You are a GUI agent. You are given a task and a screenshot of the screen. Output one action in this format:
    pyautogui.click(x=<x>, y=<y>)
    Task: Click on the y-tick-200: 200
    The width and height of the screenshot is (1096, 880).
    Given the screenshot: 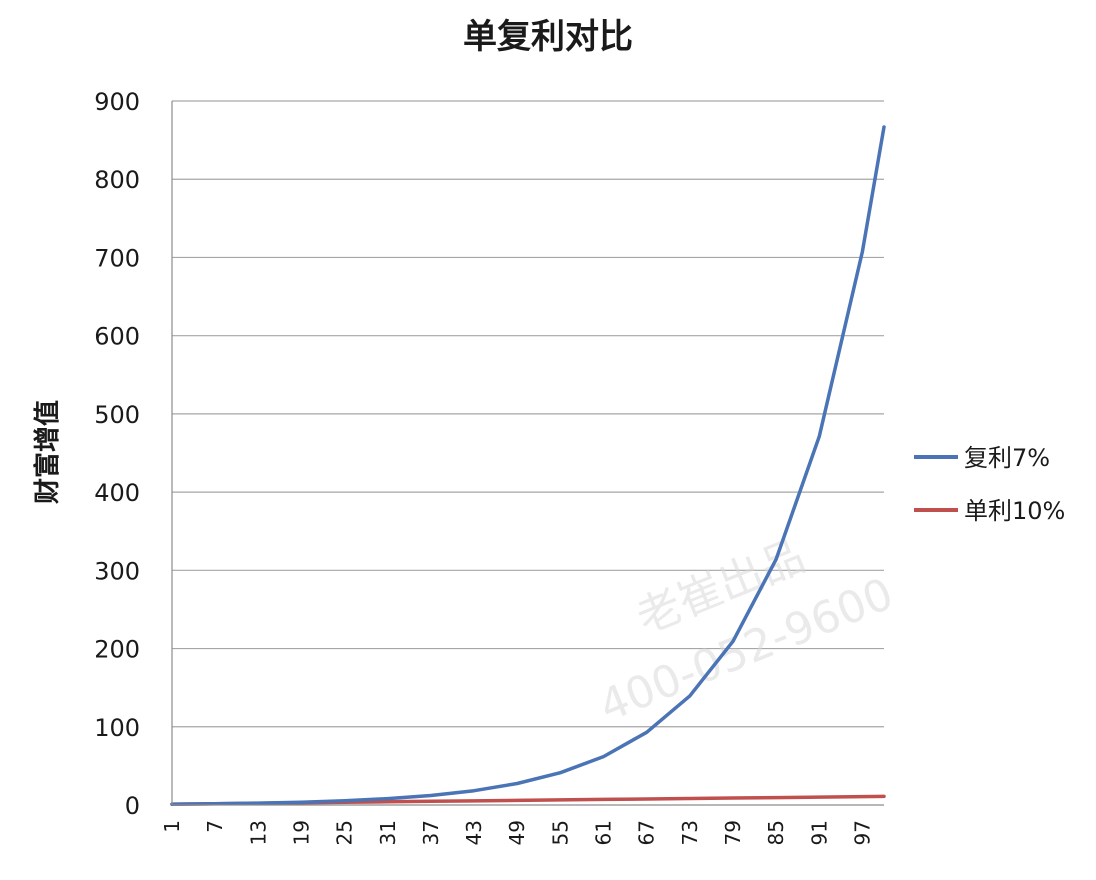 What is the action you would take?
    pyautogui.click(x=117, y=650)
    